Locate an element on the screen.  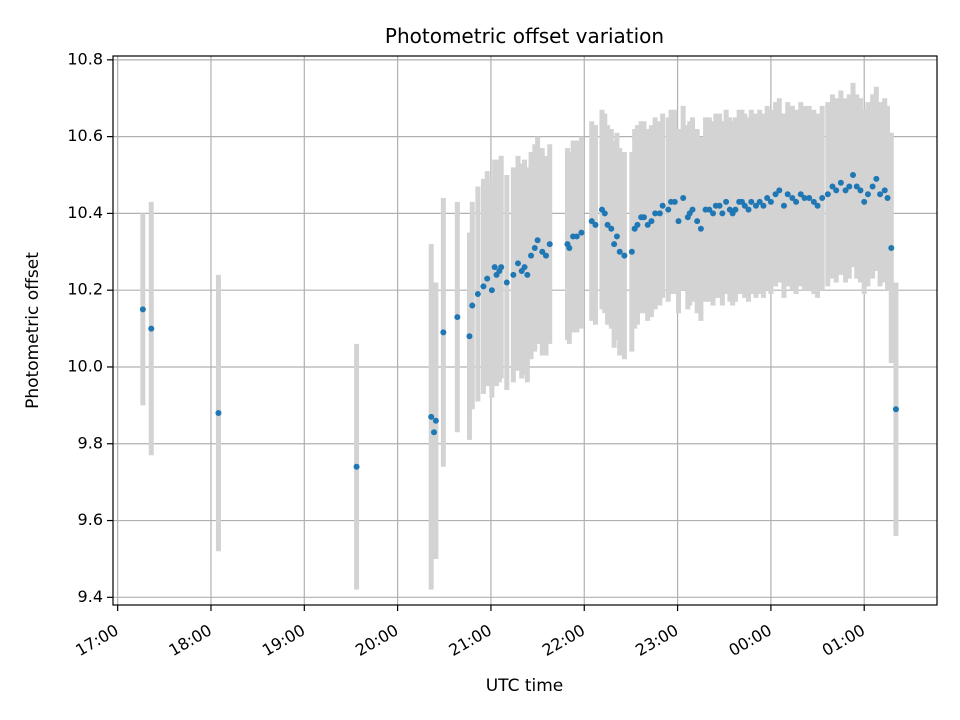
y-tick-label: 10.8 is located at coordinates (85, 58).